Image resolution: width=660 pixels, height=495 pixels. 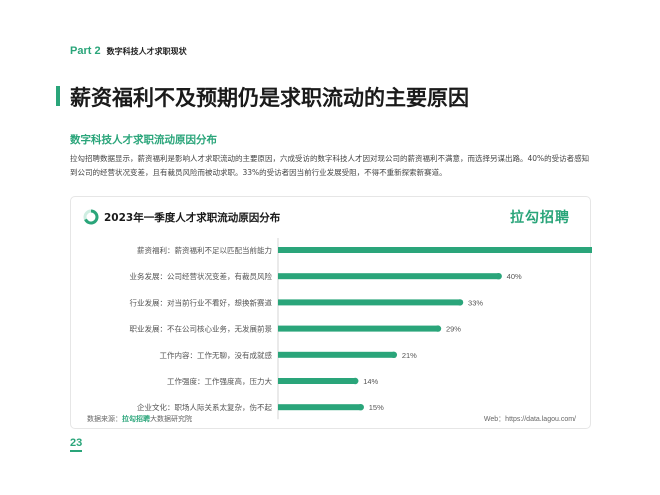 What do you see at coordinates (192, 218) in the screenshot?
I see `chart-title: 2023年一季度人才求职流动原因分布` at bounding box center [192, 218].